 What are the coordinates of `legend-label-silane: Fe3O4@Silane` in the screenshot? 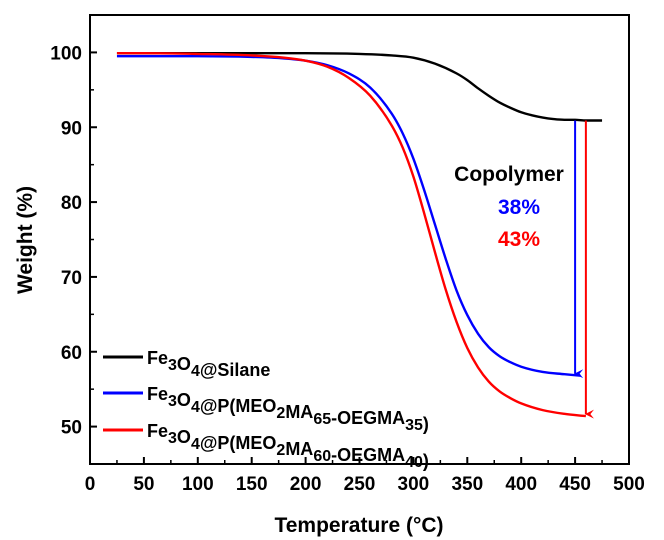 It's located at (208, 364).